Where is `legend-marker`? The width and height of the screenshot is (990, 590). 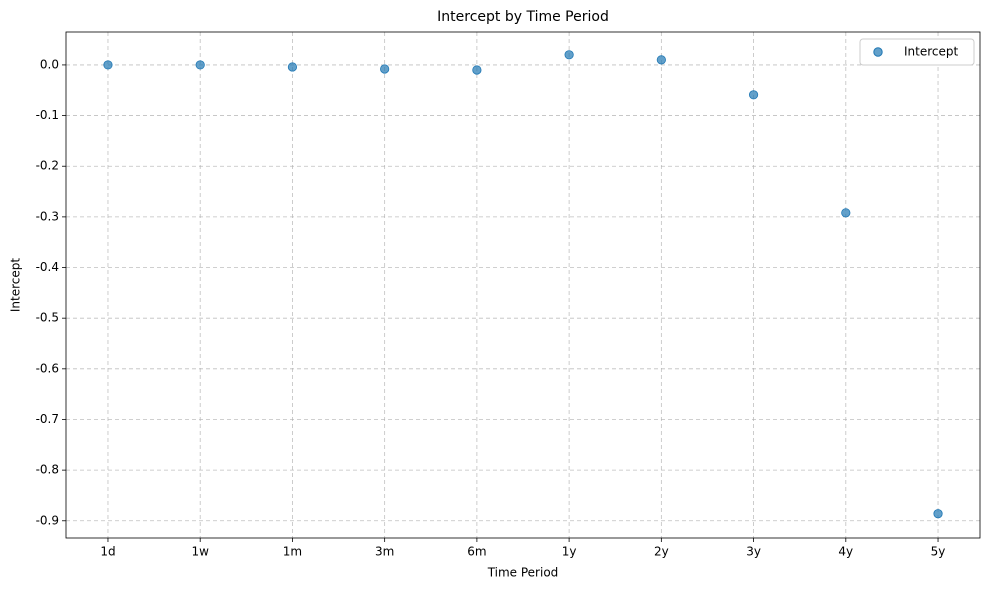 legend-marker is located at coordinates (878, 52).